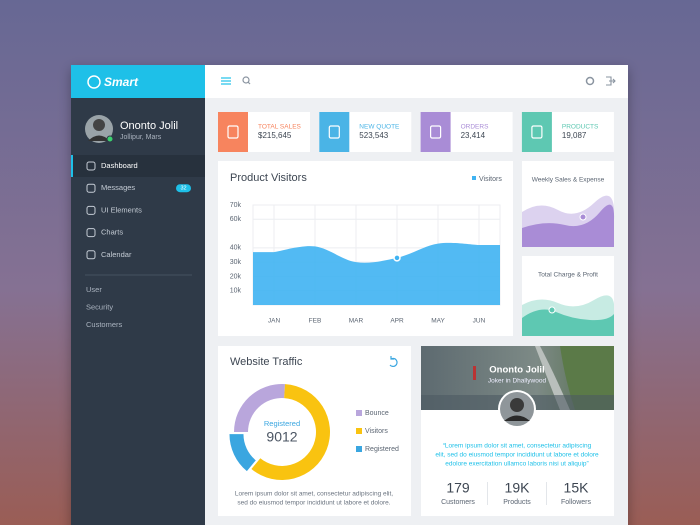 The width and height of the screenshot is (700, 525). I want to click on nav-item: Charts, so click(104, 233).